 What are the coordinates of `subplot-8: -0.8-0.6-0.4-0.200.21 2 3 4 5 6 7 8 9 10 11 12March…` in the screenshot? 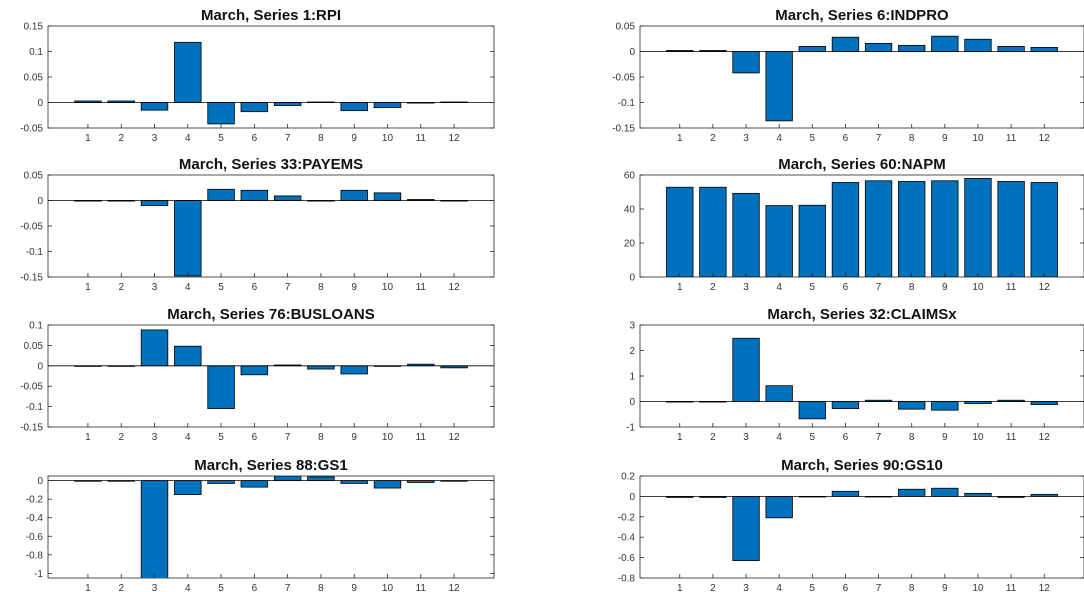 It's located at (851, 524).